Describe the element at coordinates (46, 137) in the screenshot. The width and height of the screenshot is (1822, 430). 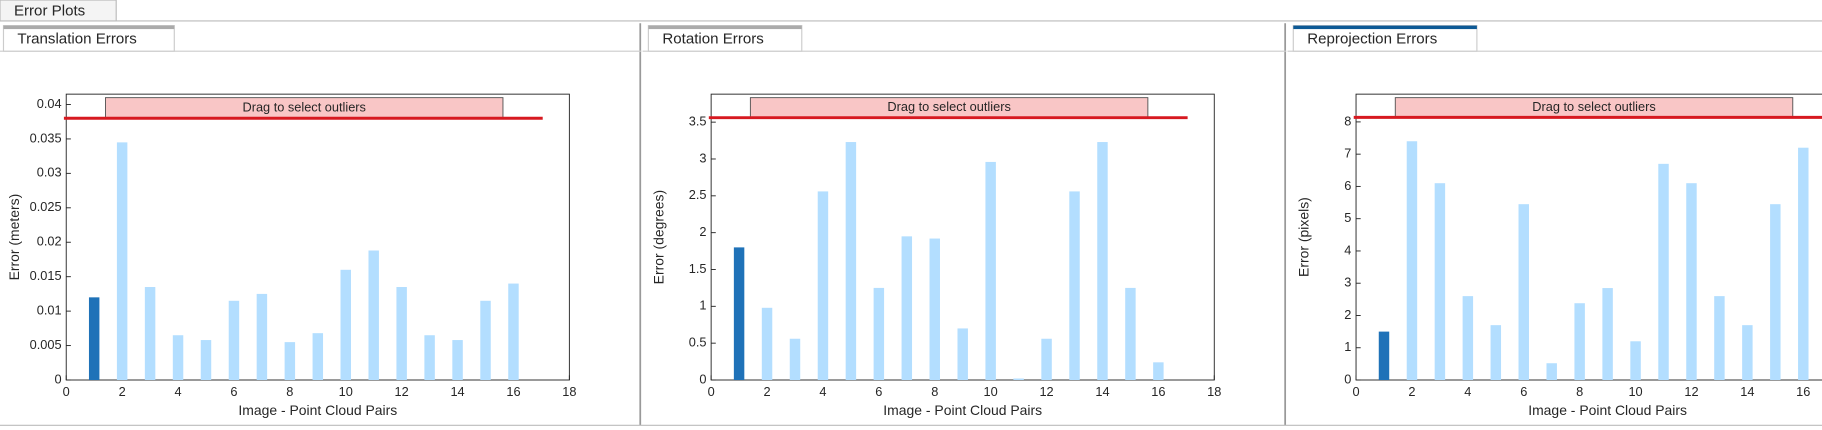
I see `y-tick-label: 0.035` at that location.